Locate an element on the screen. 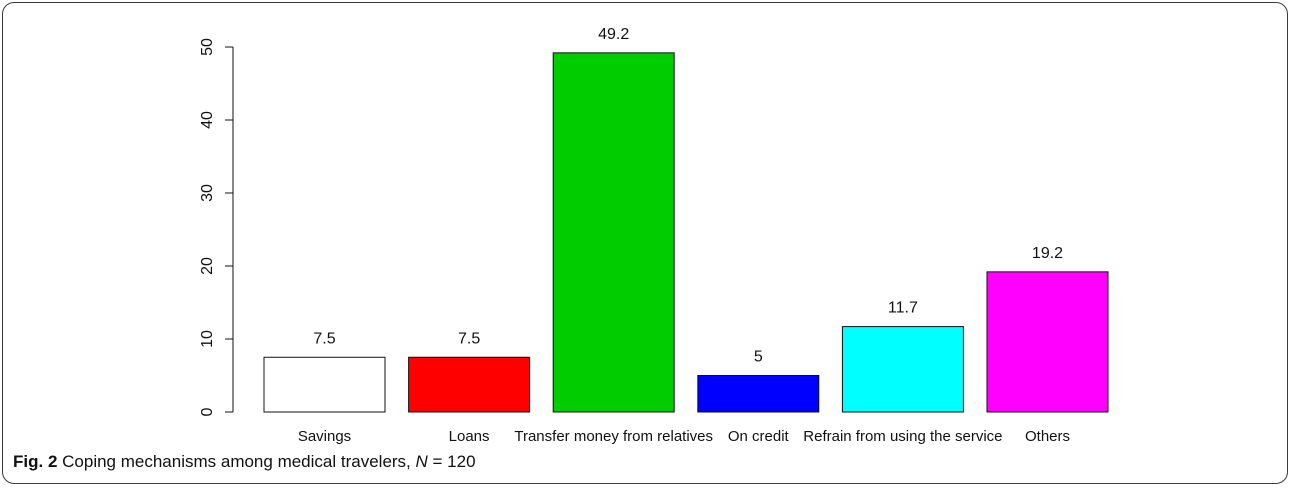 This screenshot has height=488, width=1292. value-label-2: 7.5 is located at coordinates (469, 338).